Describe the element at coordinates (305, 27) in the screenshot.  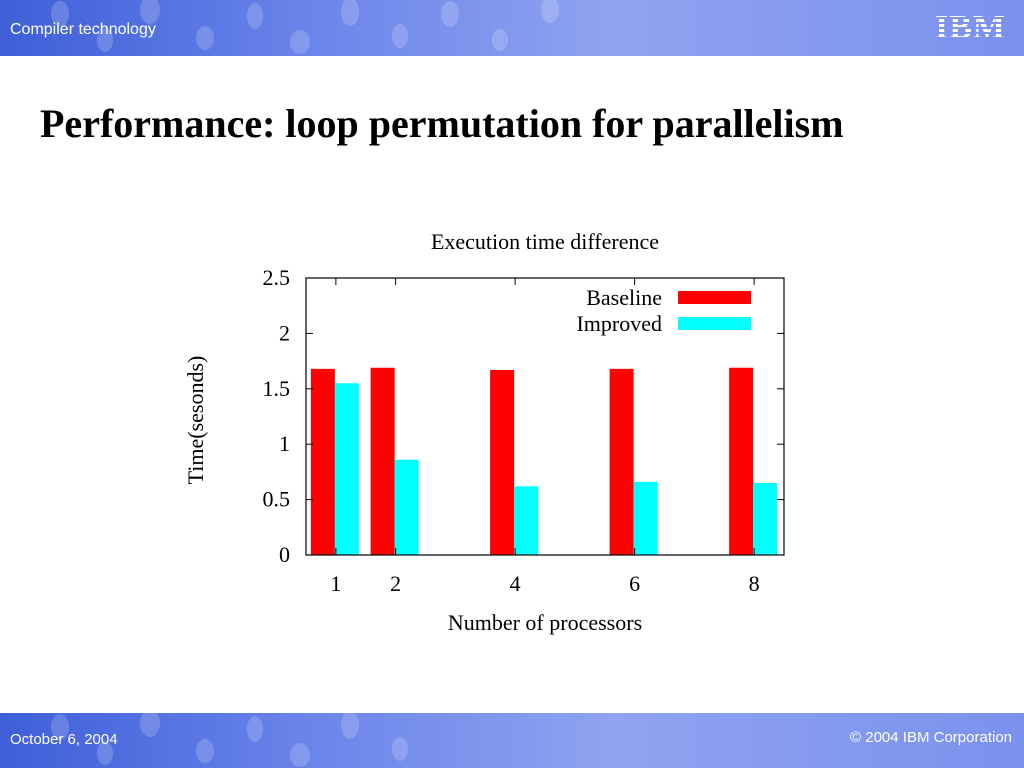
I see `header-texture` at that location.